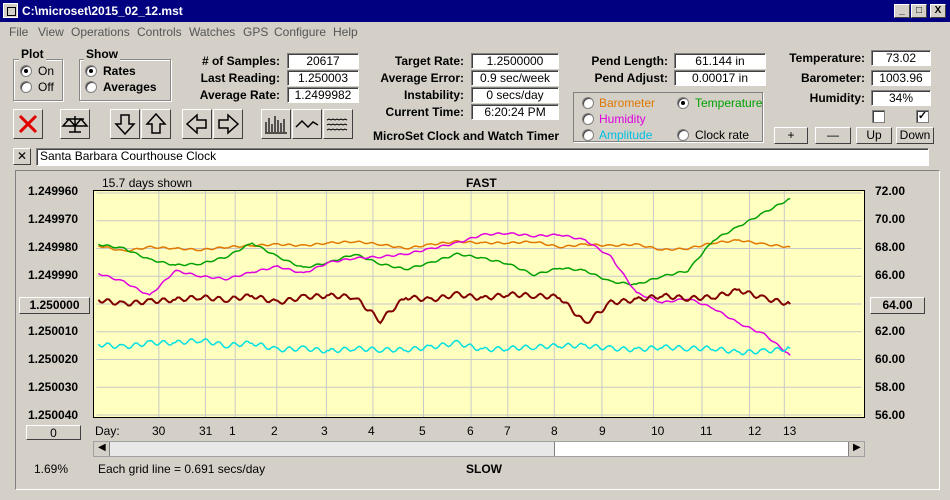 Image resolution: width=950 pixels, height=500 pixels. Describe the element at coordinates (100, 32) in the screenshot. I see `menu-operations: Operations` at that location.